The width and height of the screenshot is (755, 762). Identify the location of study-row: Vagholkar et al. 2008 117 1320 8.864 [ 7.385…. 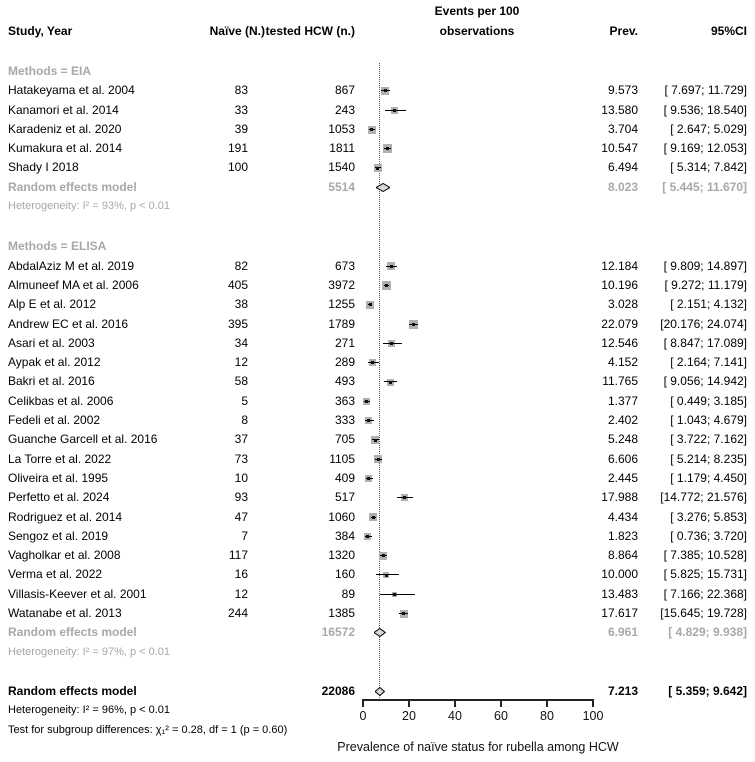
(377, 555).